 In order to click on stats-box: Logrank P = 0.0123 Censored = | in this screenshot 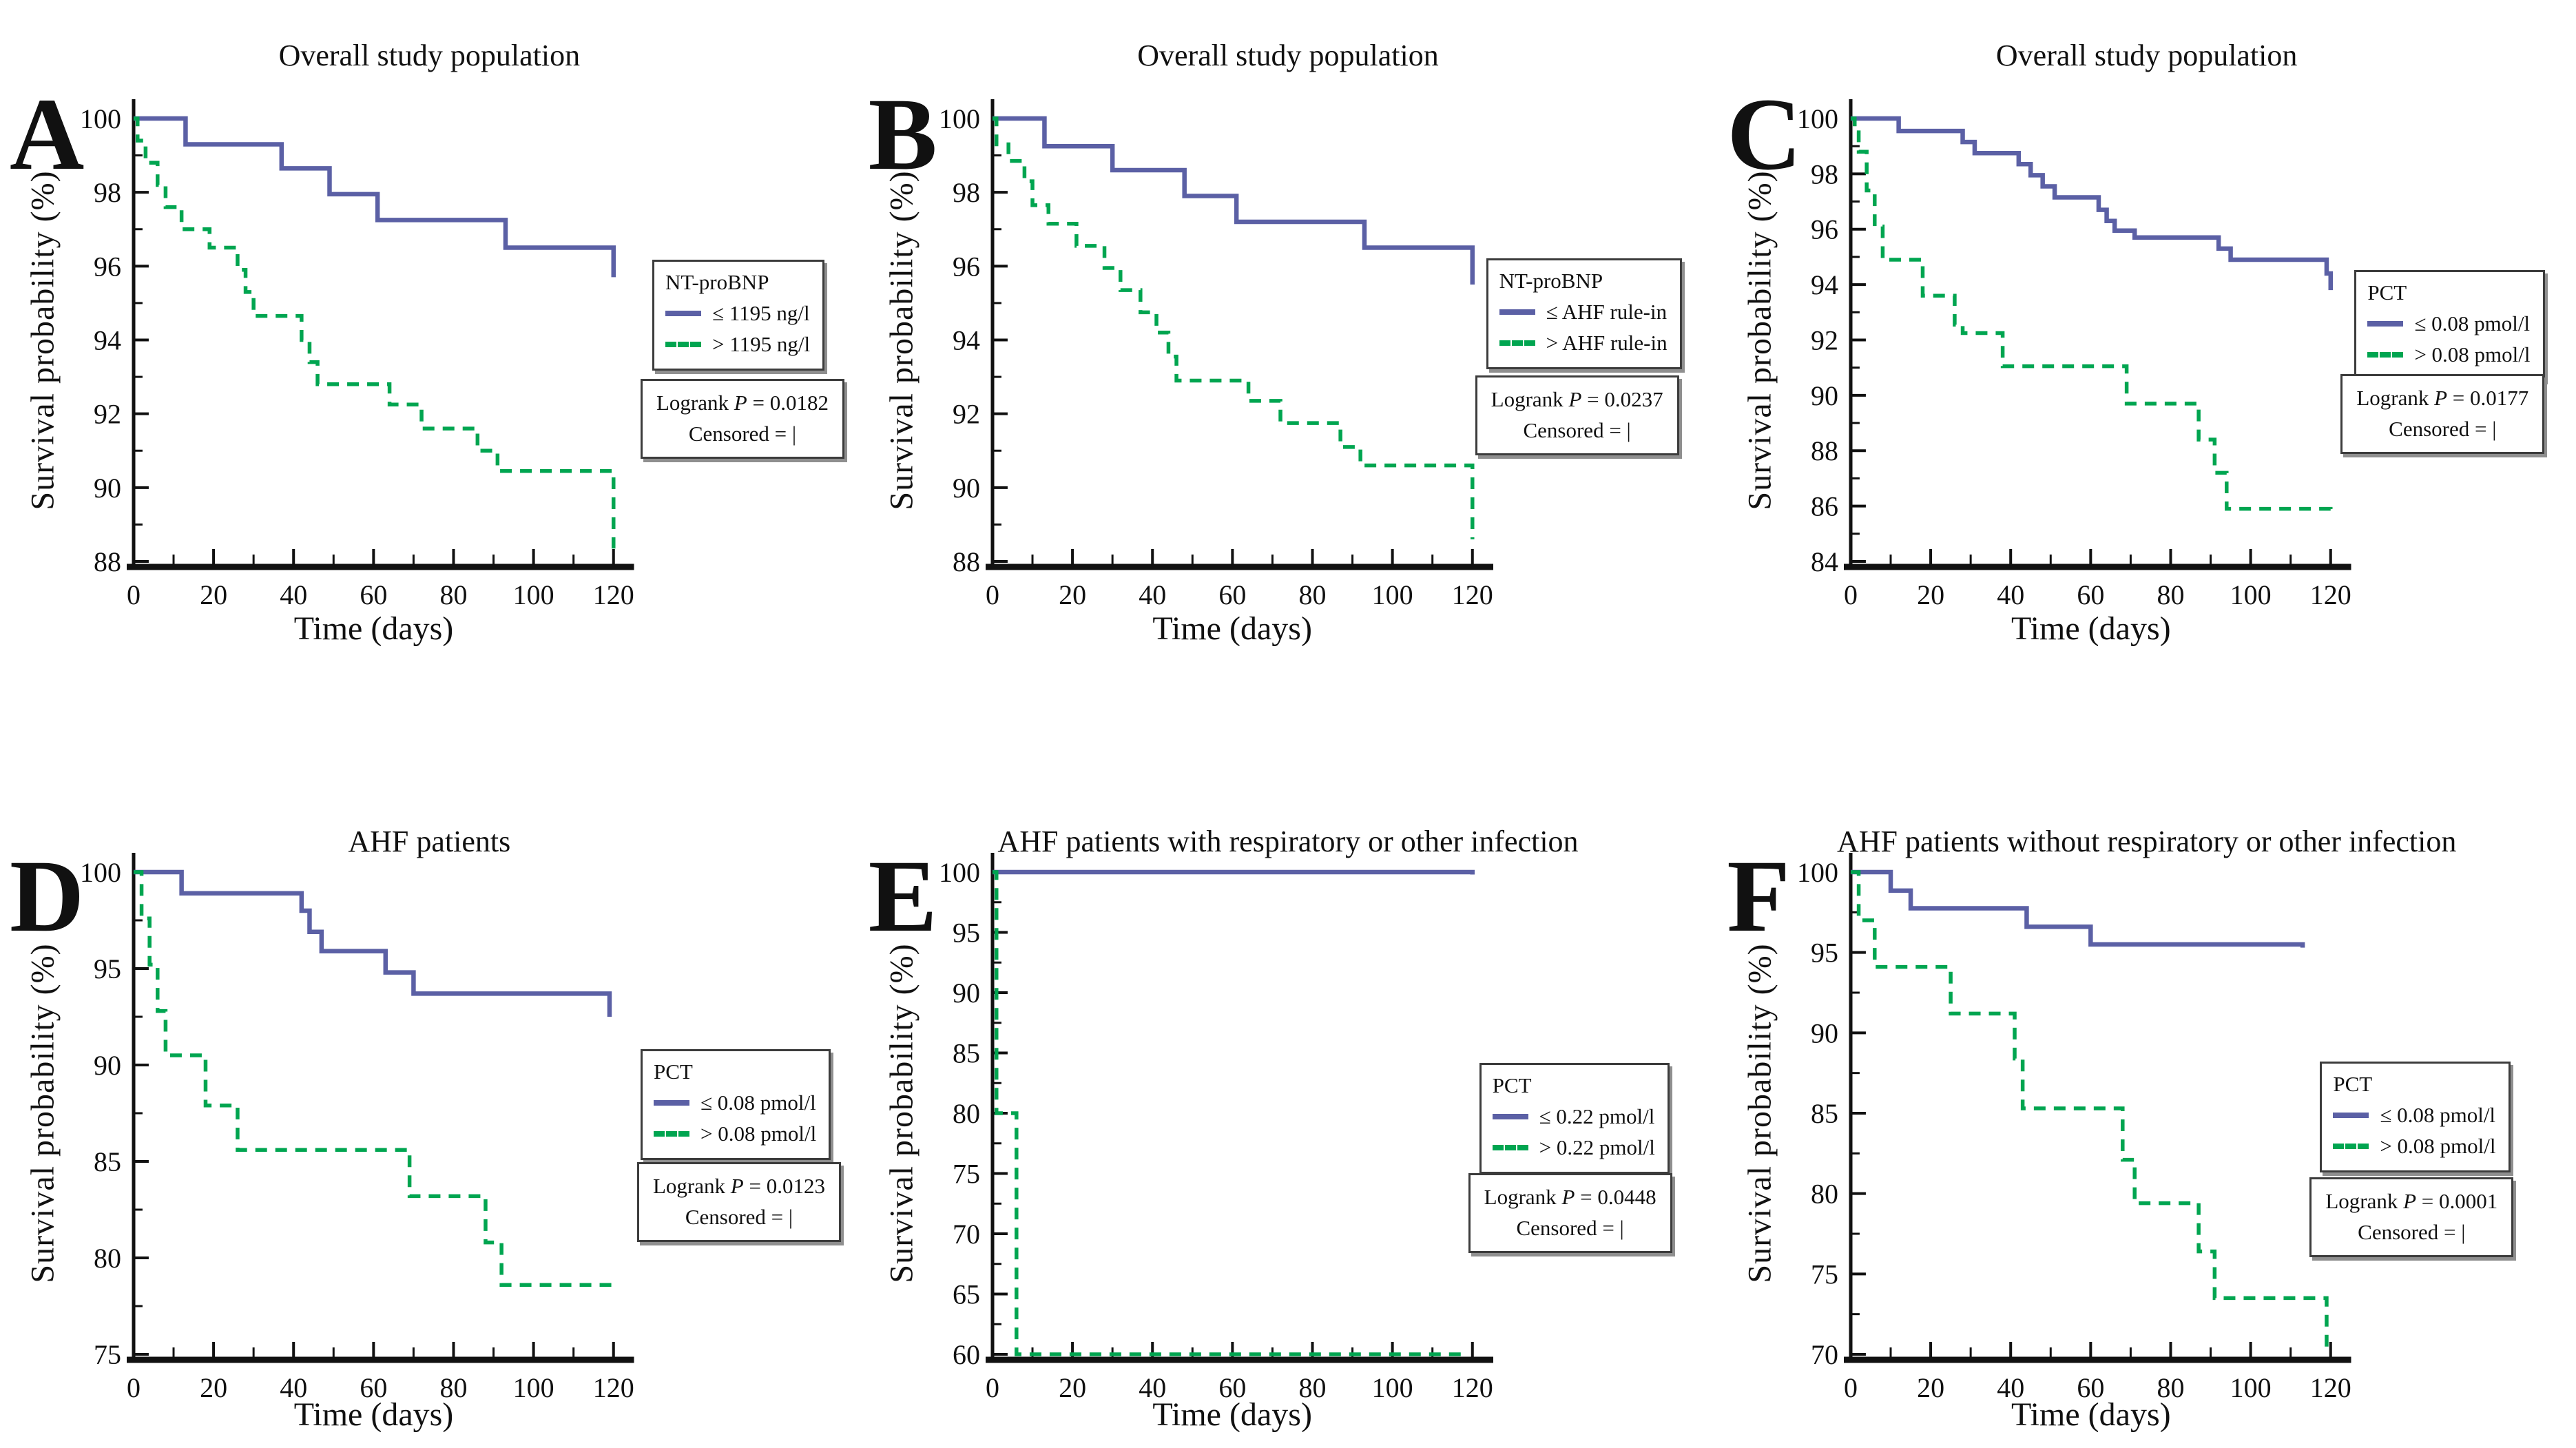, I will do `click(739, 1202)`.